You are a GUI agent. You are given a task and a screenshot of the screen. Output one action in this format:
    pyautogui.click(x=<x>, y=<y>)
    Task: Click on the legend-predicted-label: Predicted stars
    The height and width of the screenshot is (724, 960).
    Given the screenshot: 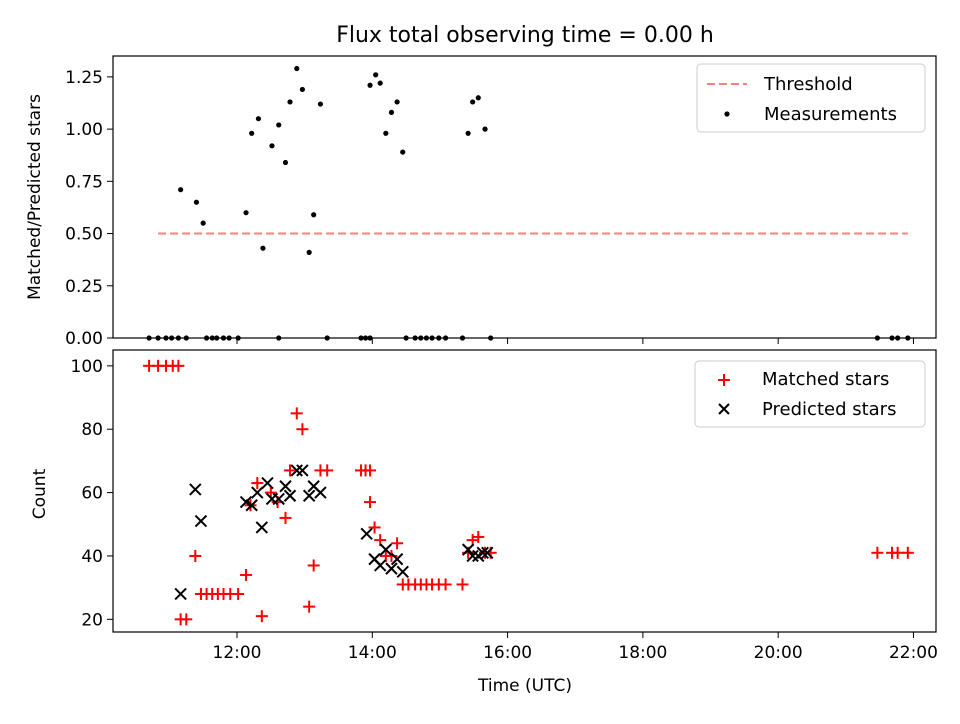 What is the action you would take?
    pyautogui.click(x=829, y=409)
    